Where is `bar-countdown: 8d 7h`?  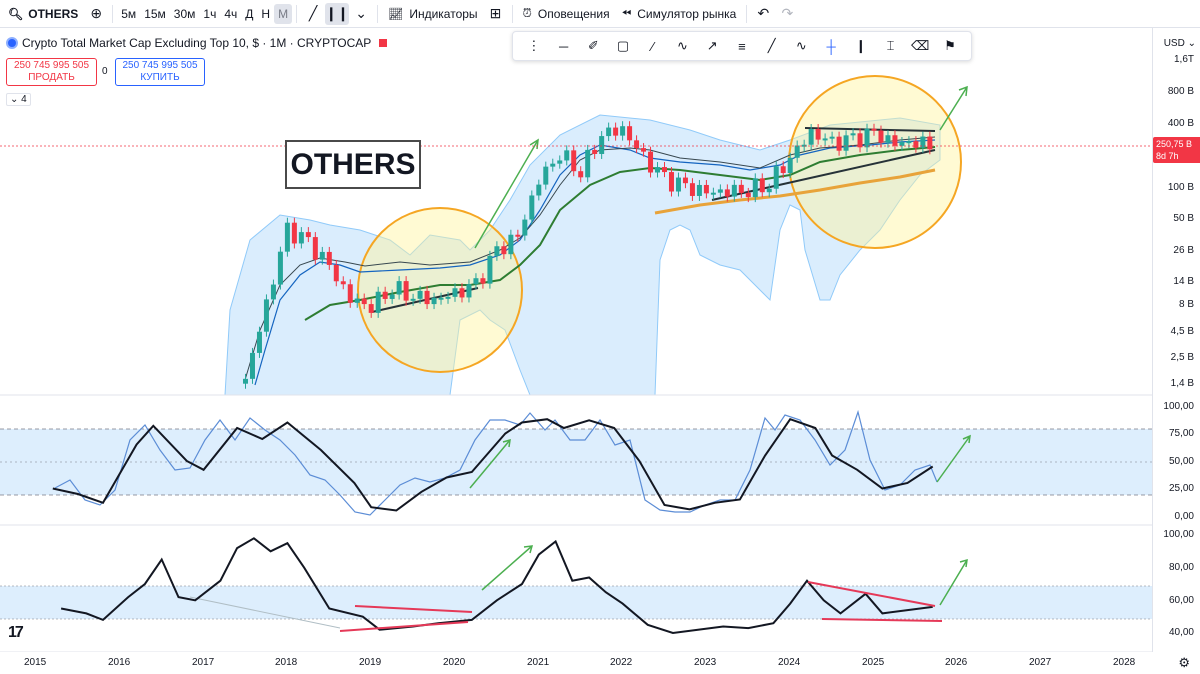
bar-countdown: 8d 7h is located at coordinates (1167, 156).